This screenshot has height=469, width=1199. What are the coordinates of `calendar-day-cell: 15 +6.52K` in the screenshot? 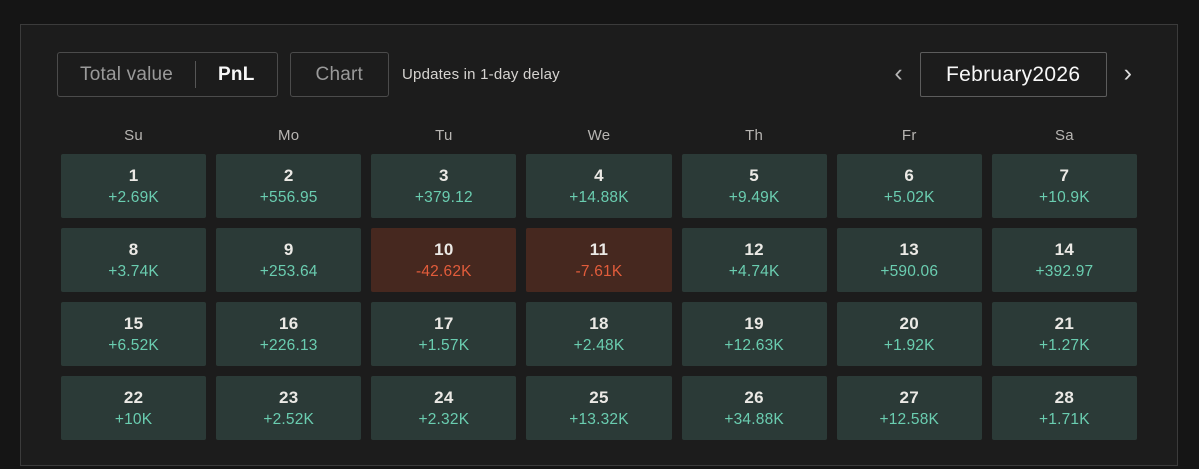 It's located at (134, 334).